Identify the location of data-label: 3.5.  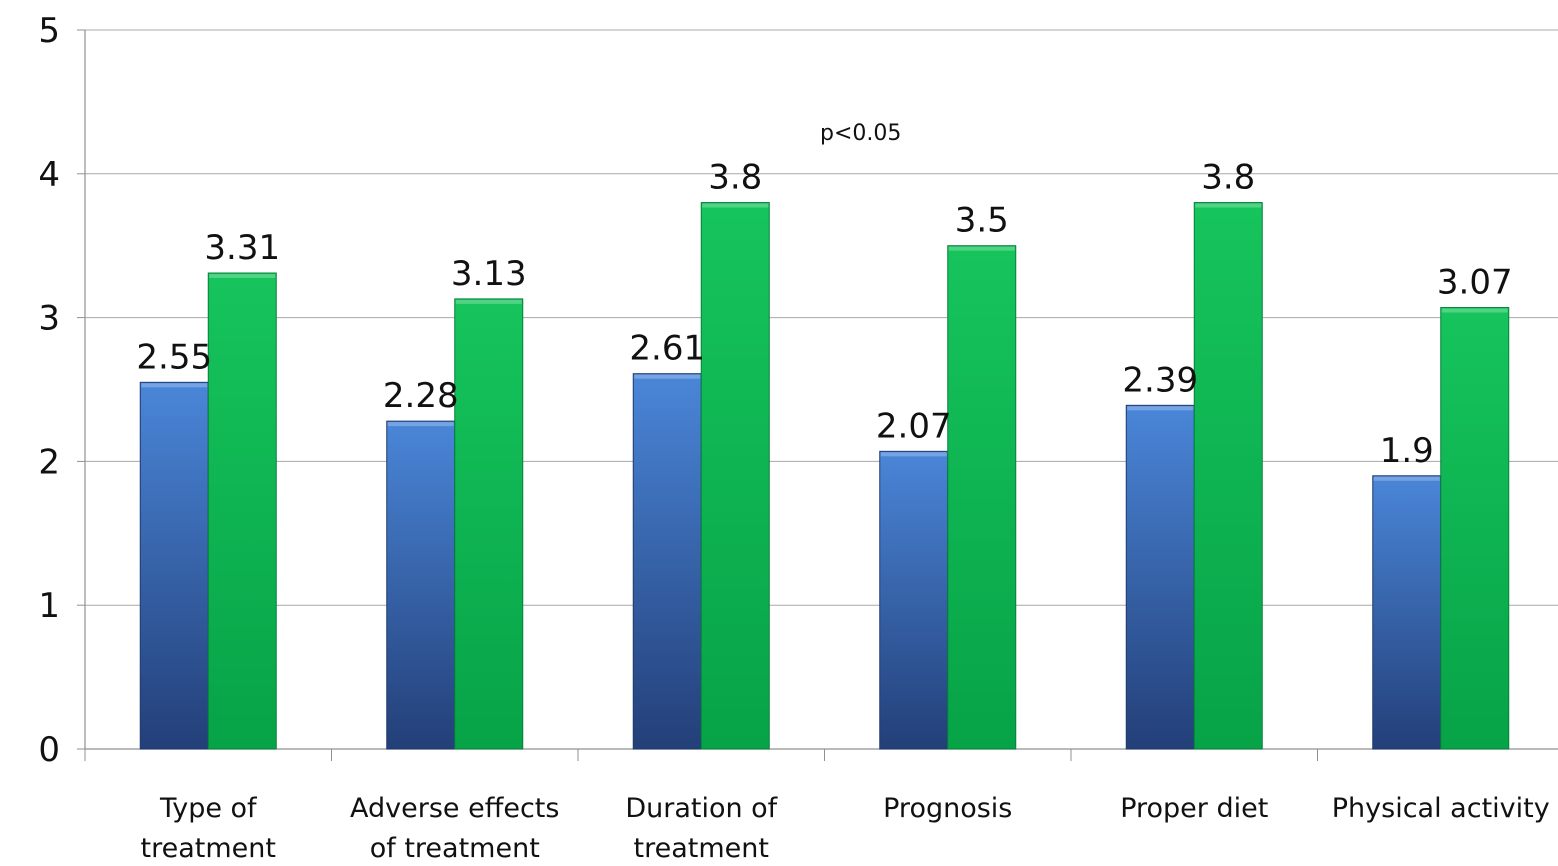
(982, 221).